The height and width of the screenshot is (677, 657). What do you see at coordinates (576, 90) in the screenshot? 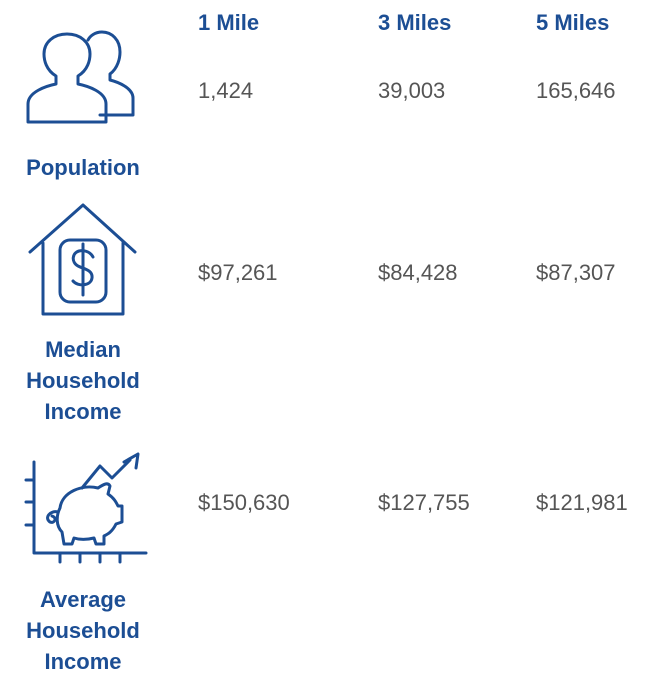
I see `cell-value: 165,646` at bounding box center [576, 90].